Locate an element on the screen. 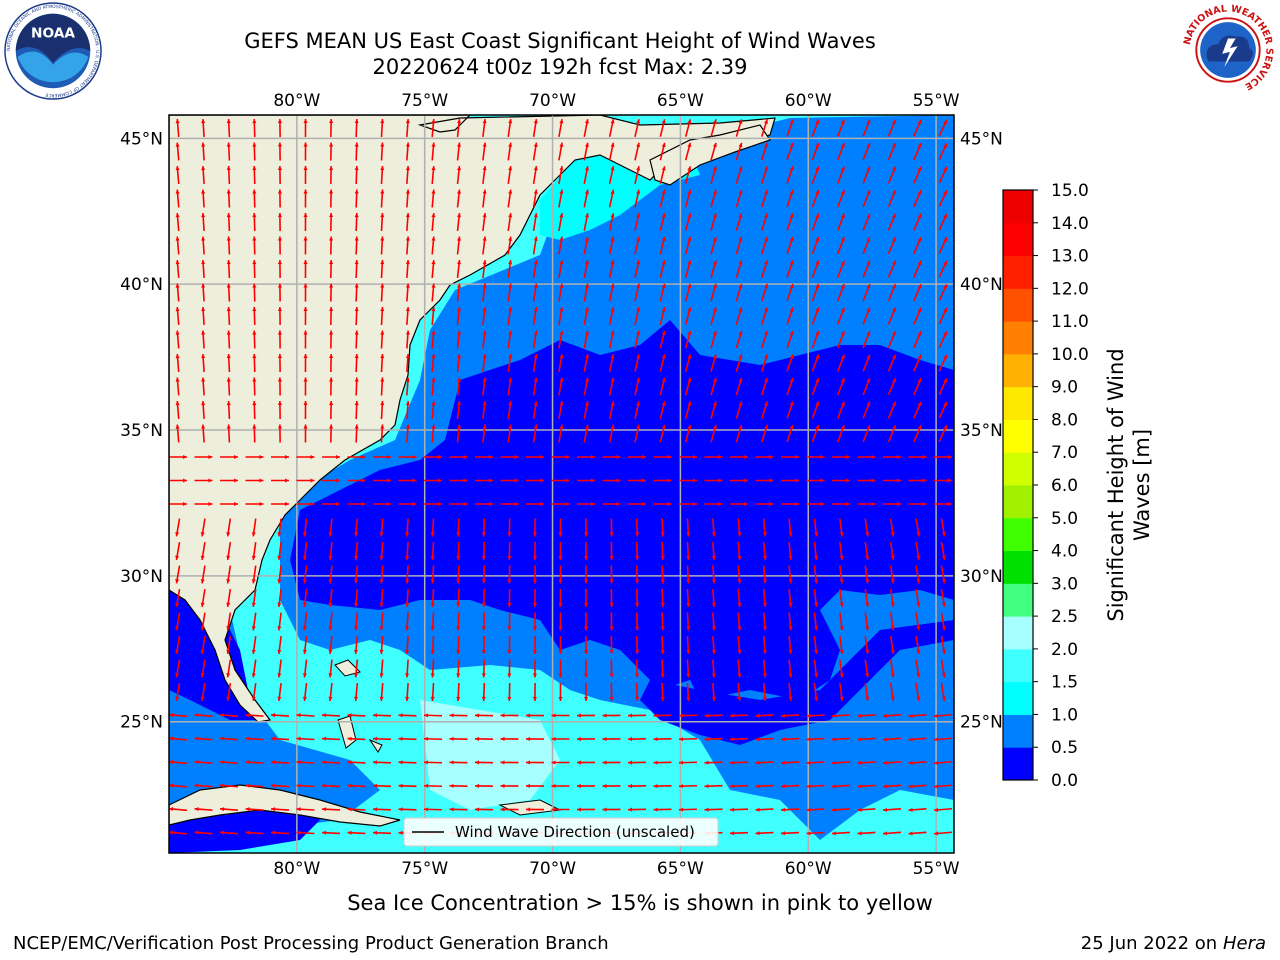  lon-label-bottom: 80°W is located at coordinates (296, 869).